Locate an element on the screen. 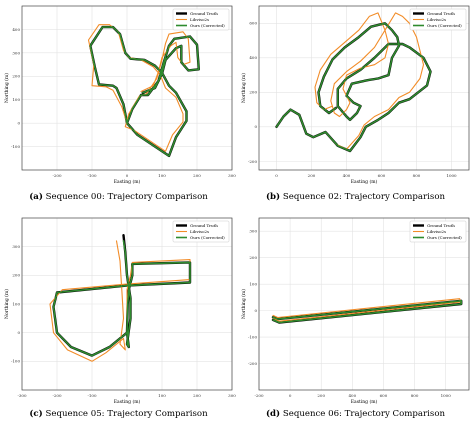 Image resolution: width=474 pixels, height=425 pixels. caption-b: (b) Sequence 02: Trajectory Comparison is located at coordinates (355, 197).